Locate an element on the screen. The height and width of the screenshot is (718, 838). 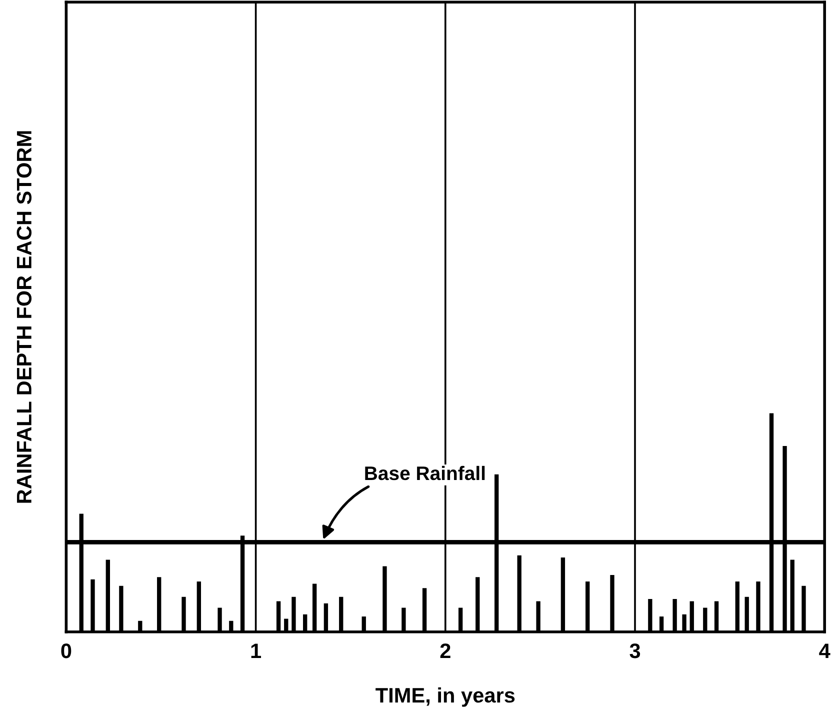
x-tick-label: 1 is located at coordinates (256, 651).